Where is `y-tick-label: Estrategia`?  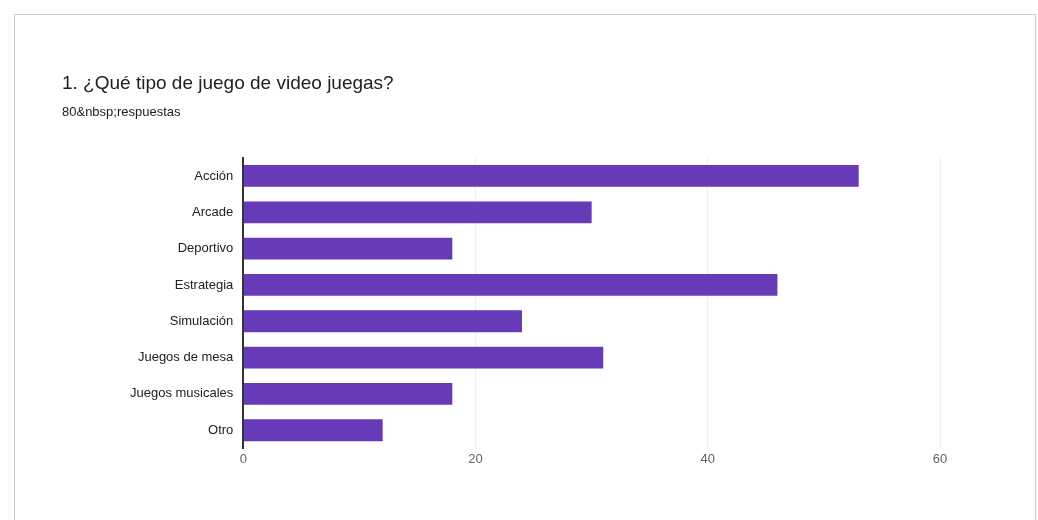
y-tick-label: Estrategia is located at coordinates (204, 284).